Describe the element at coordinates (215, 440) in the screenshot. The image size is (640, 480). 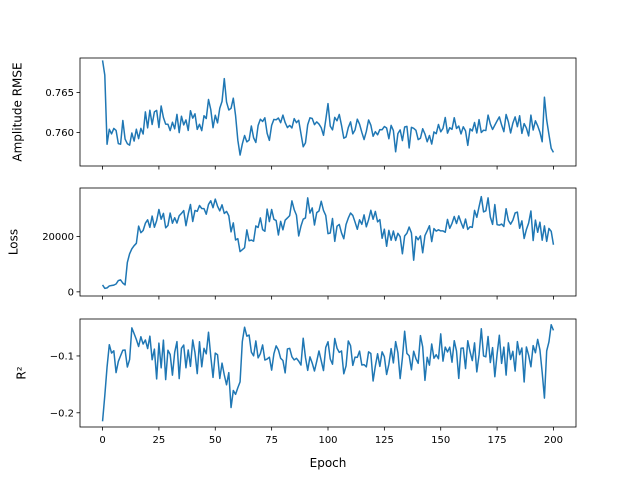
I see `x-tick-label: 50` at that location.